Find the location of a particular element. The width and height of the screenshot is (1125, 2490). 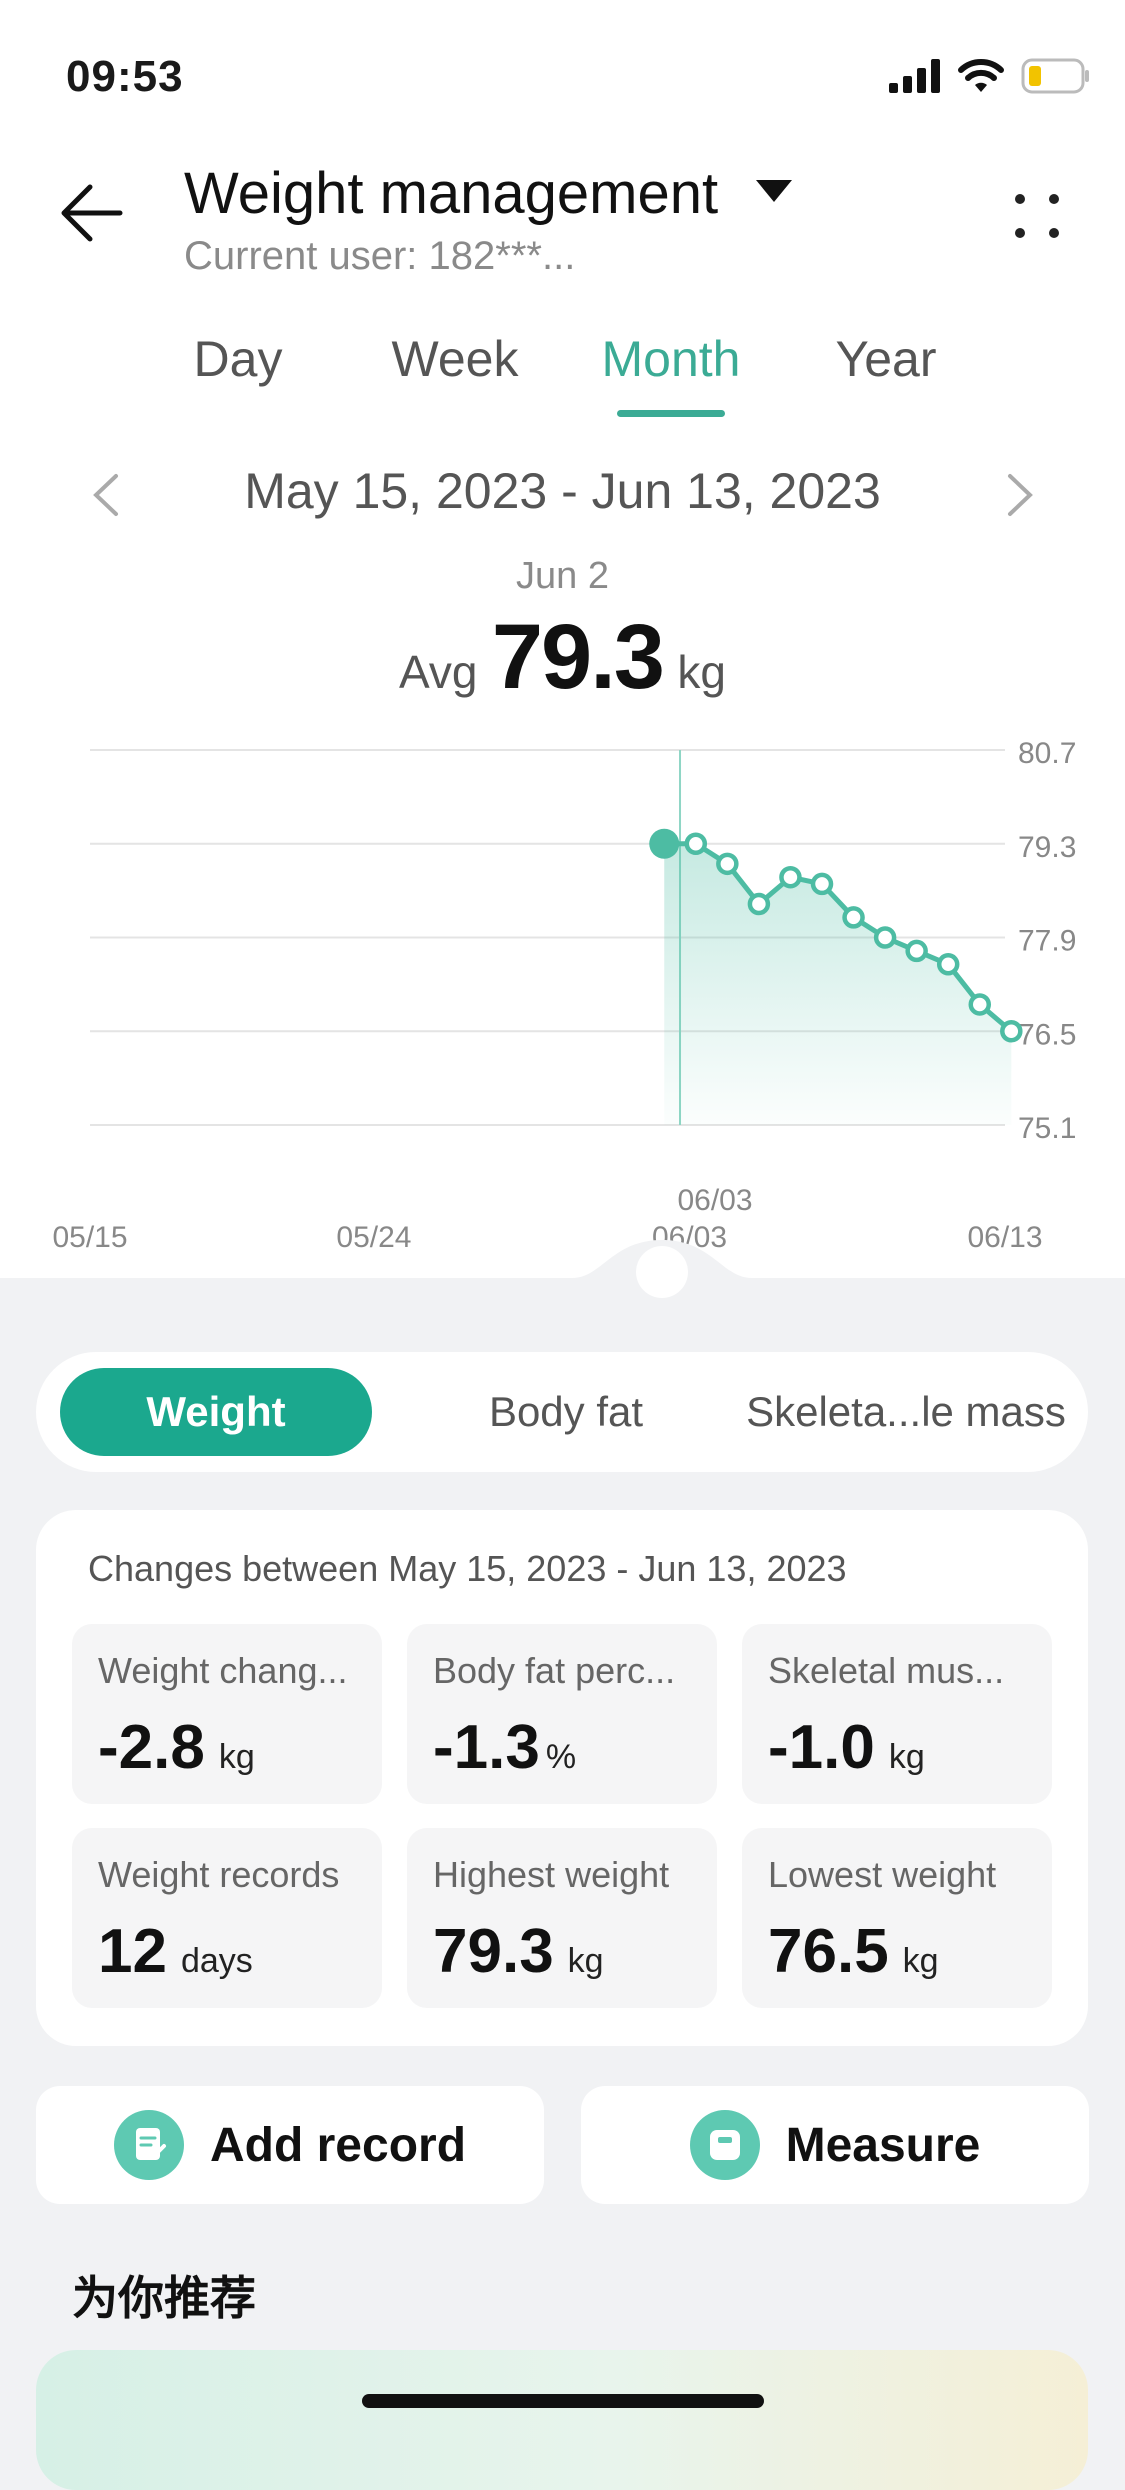

add-record-button: Add record is located at coordinates (290, 2145).